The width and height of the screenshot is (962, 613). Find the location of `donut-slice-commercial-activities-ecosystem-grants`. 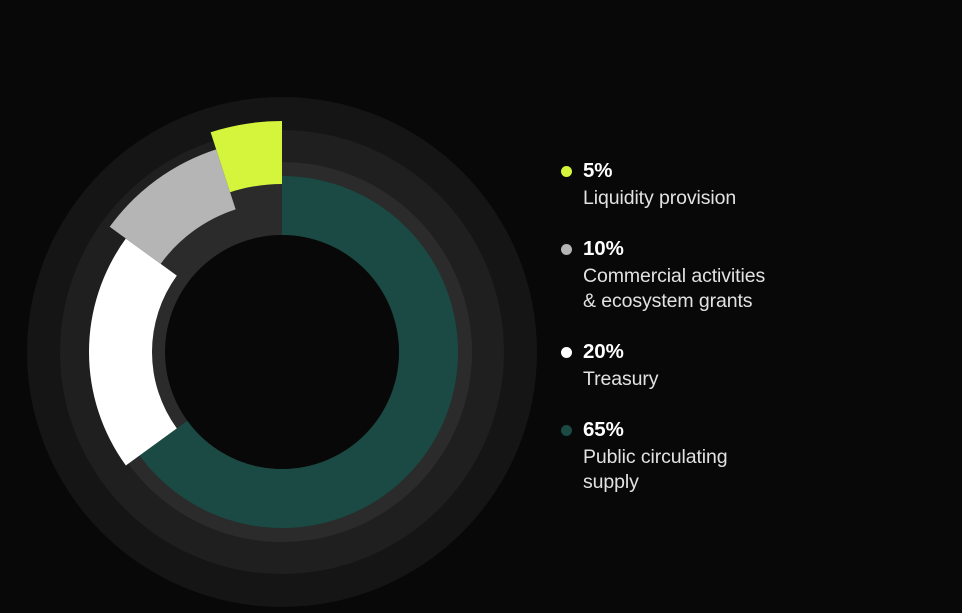

donut-slice-commercial-activities-ecosystem-grants is located at coordinates (172, 206).